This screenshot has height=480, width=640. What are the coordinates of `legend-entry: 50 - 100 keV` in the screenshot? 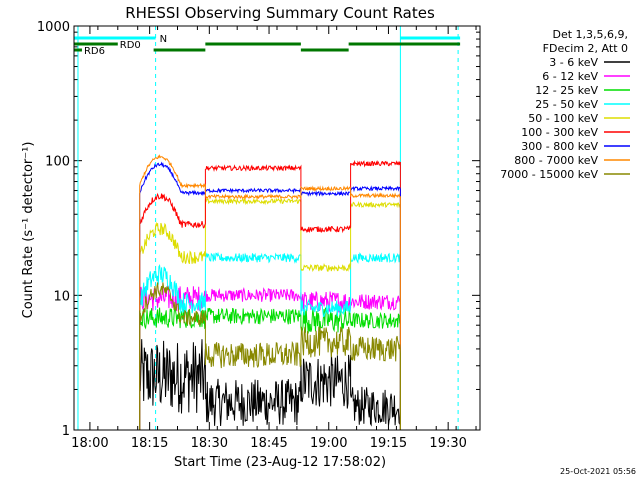 It's located at (563, 118).